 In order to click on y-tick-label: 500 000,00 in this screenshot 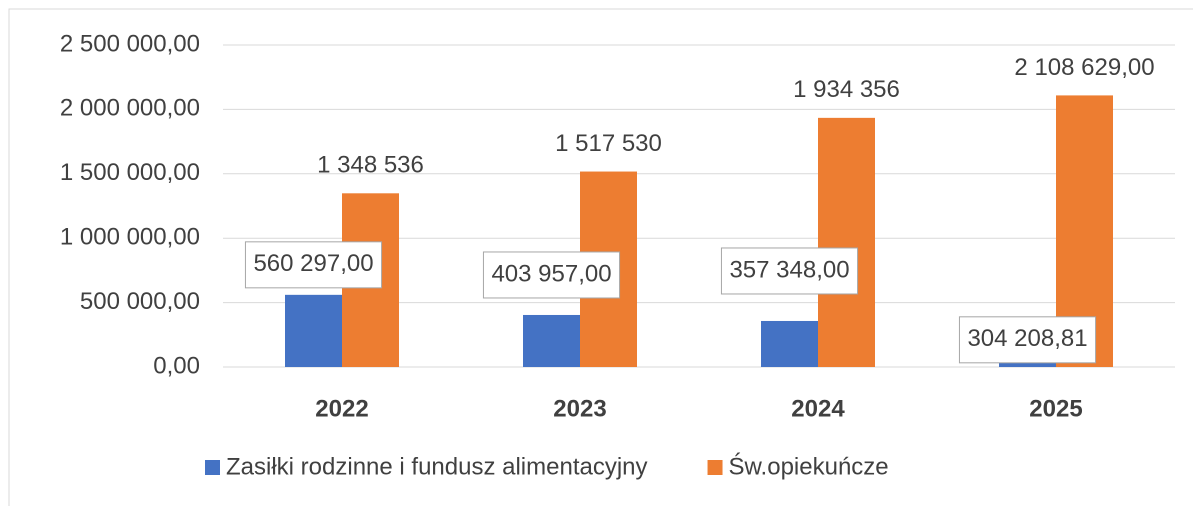, I will do `click(140, 301)`.